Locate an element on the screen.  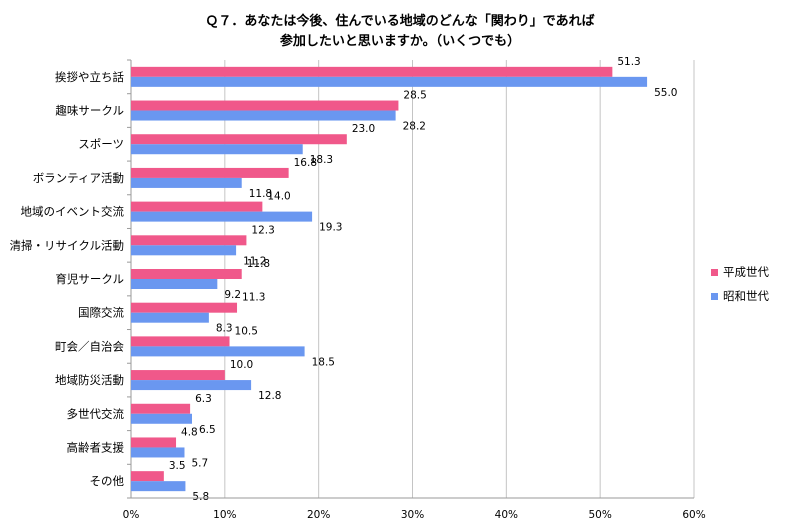
data-label: 14.0 is located at coordinates (278, 197).